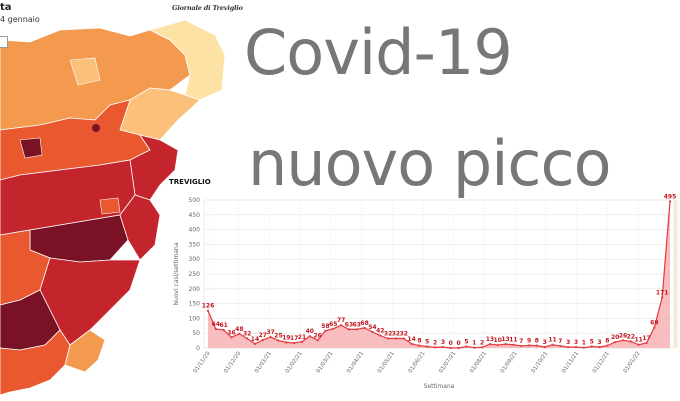 This screenshot has height=401, width=680. What do you see at coordinates (263, 363) in the screenshot?
I see `x-tick-label: 01/01/21` at bounding box center [263, 363].